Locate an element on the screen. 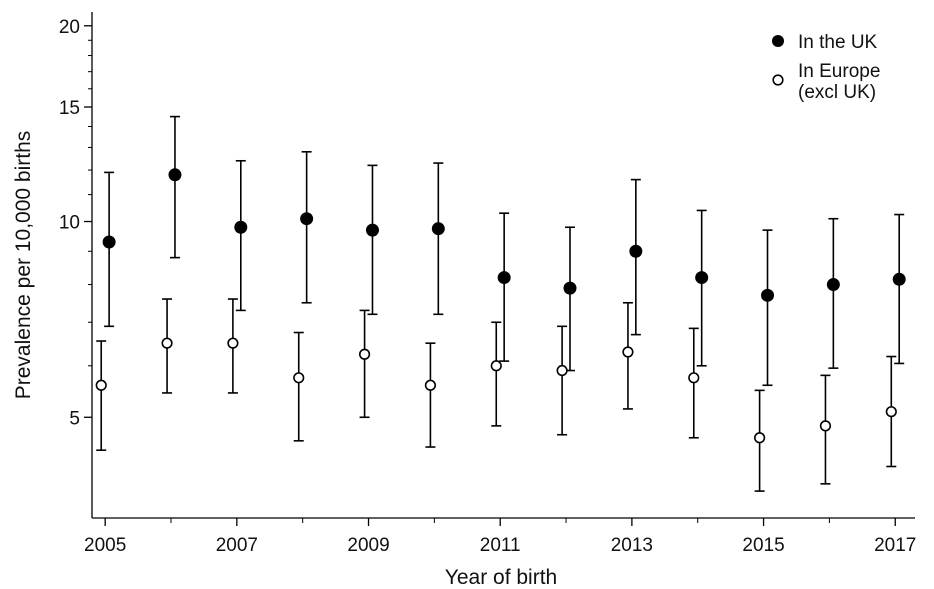  x-tick-label: 2015 is located at coordinates (763, 545).